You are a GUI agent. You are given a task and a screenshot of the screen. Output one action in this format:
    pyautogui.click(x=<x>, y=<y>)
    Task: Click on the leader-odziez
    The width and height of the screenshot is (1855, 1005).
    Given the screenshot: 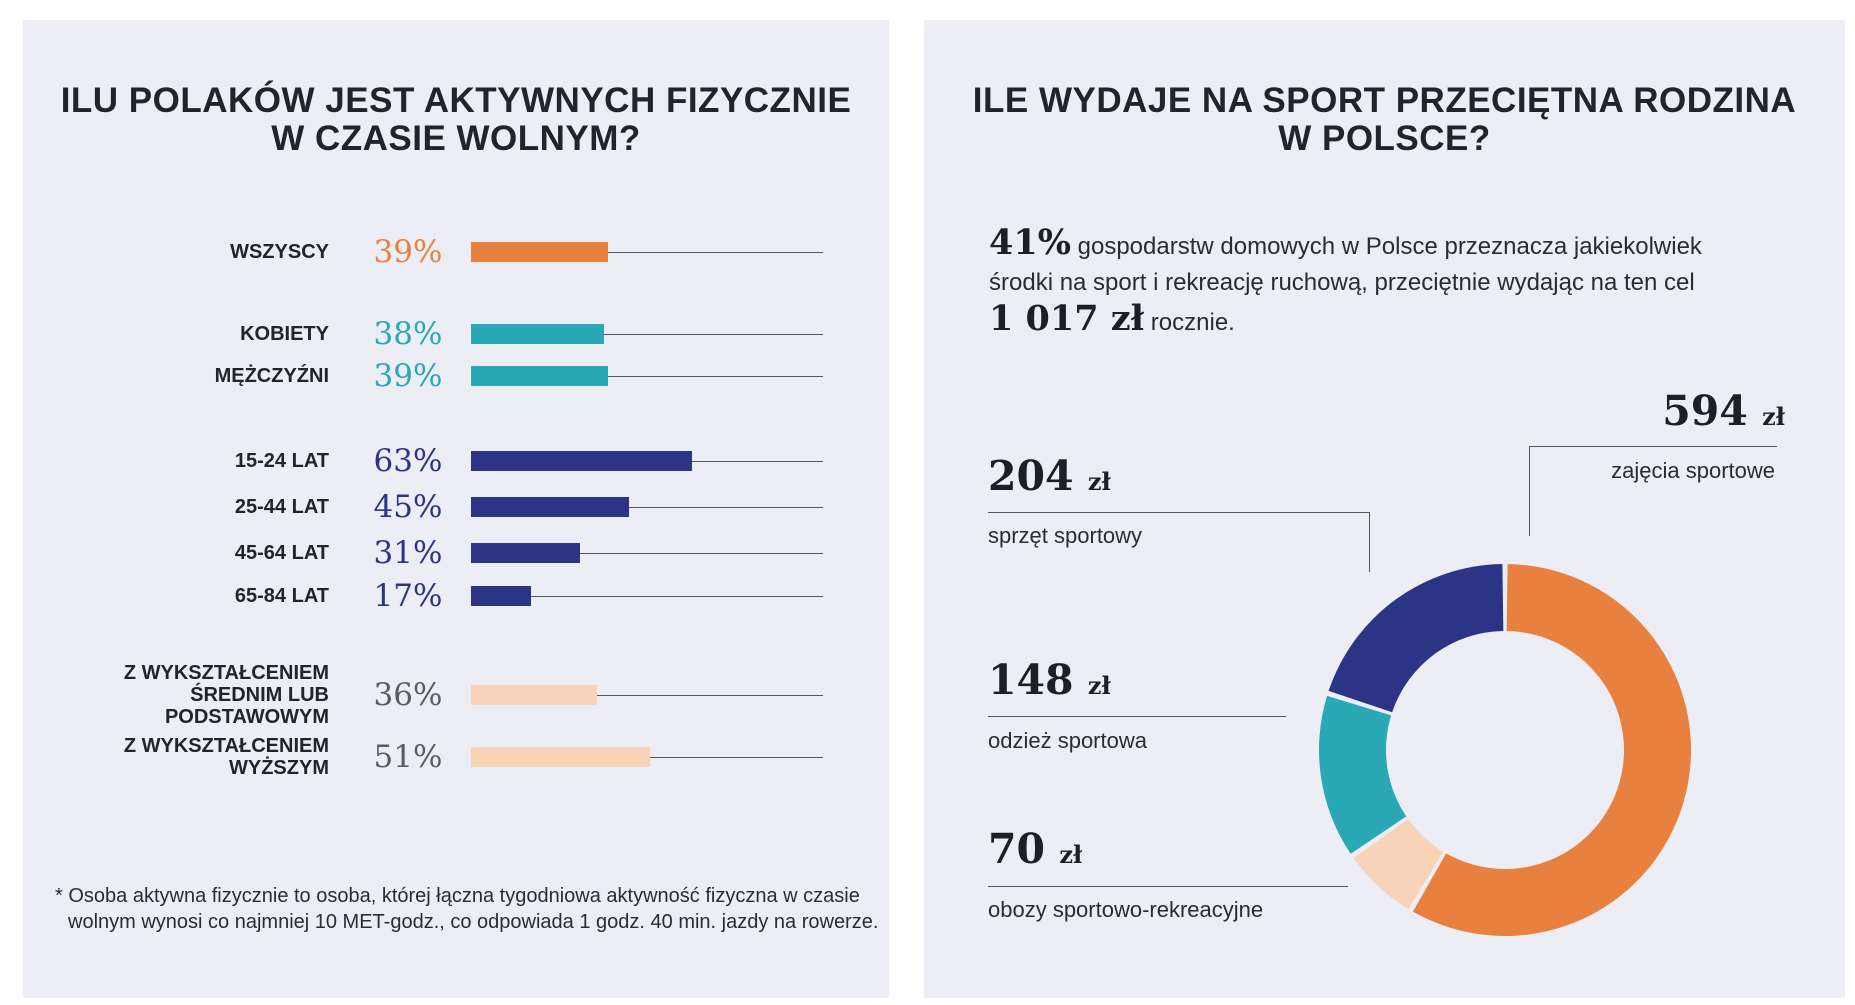 What is the action you would take?
    pyautogui.click(x=1137, y=716)
    